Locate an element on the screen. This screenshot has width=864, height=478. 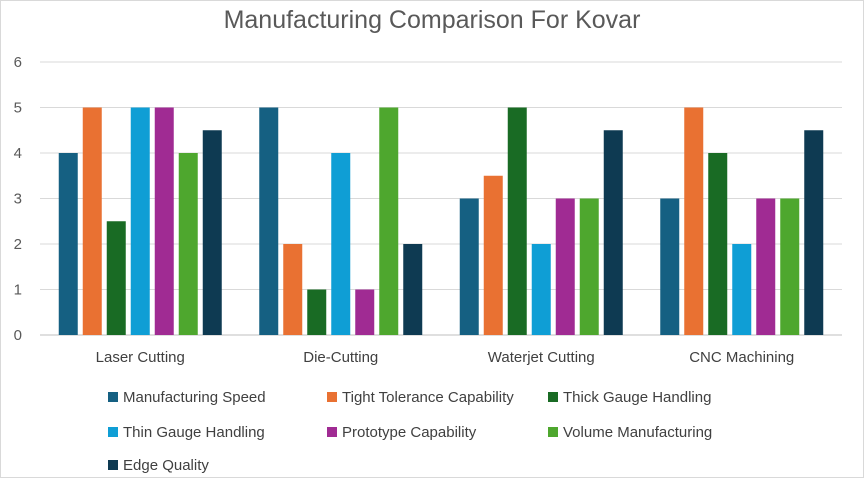
chart-title: Manufacturing Comparison For Kovar is located at coordinates (432, 20).